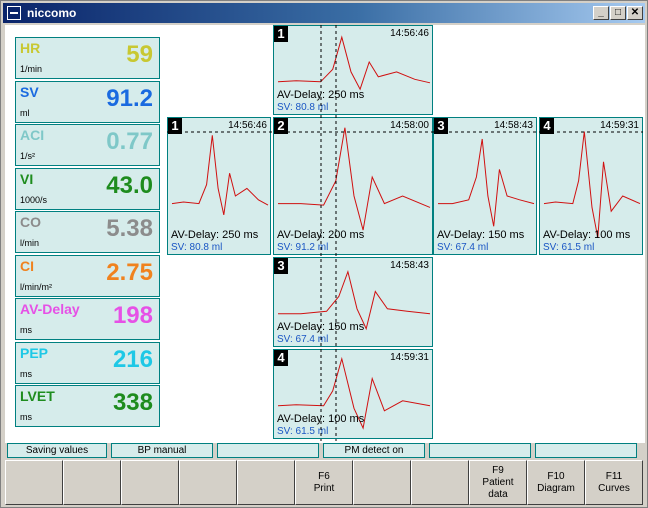 Image resolution: width=648 pixels, height=508 pixels. Describe the element at coordinates (129, 228) in the screenshot. I see `param-value: 5.38` at that location.